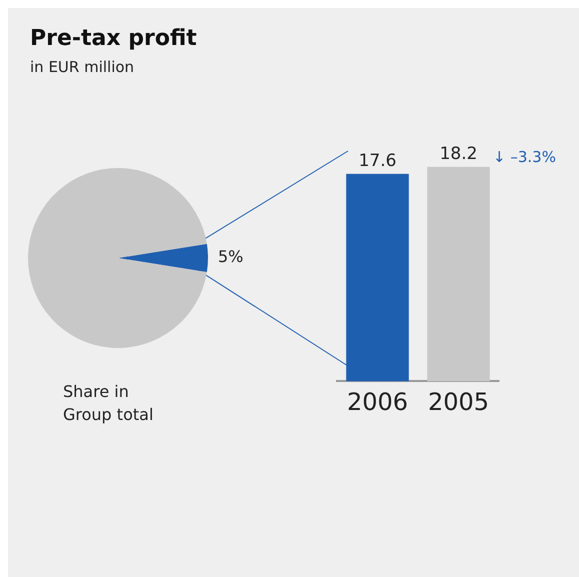  Describe the element at coordinates (459, 402) in the screenshot. I see `x-tick-label: 2005` at that location.